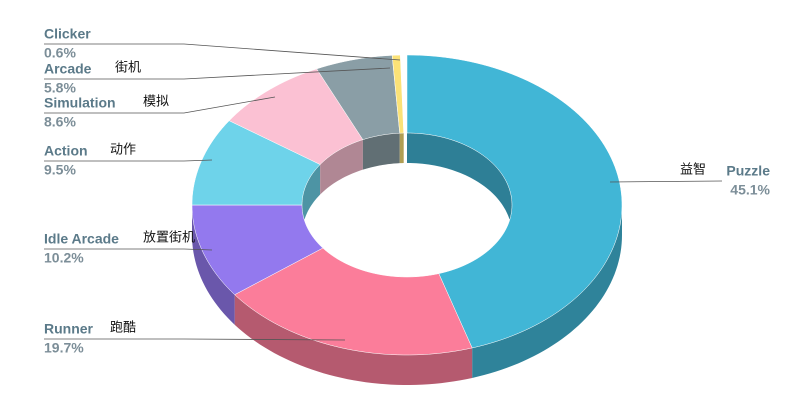 This screenshot has width=805, height=417. Describe the element at coordinates (156, 102) in the screenshot. I see `category-label-zh: 模拟` at that location.